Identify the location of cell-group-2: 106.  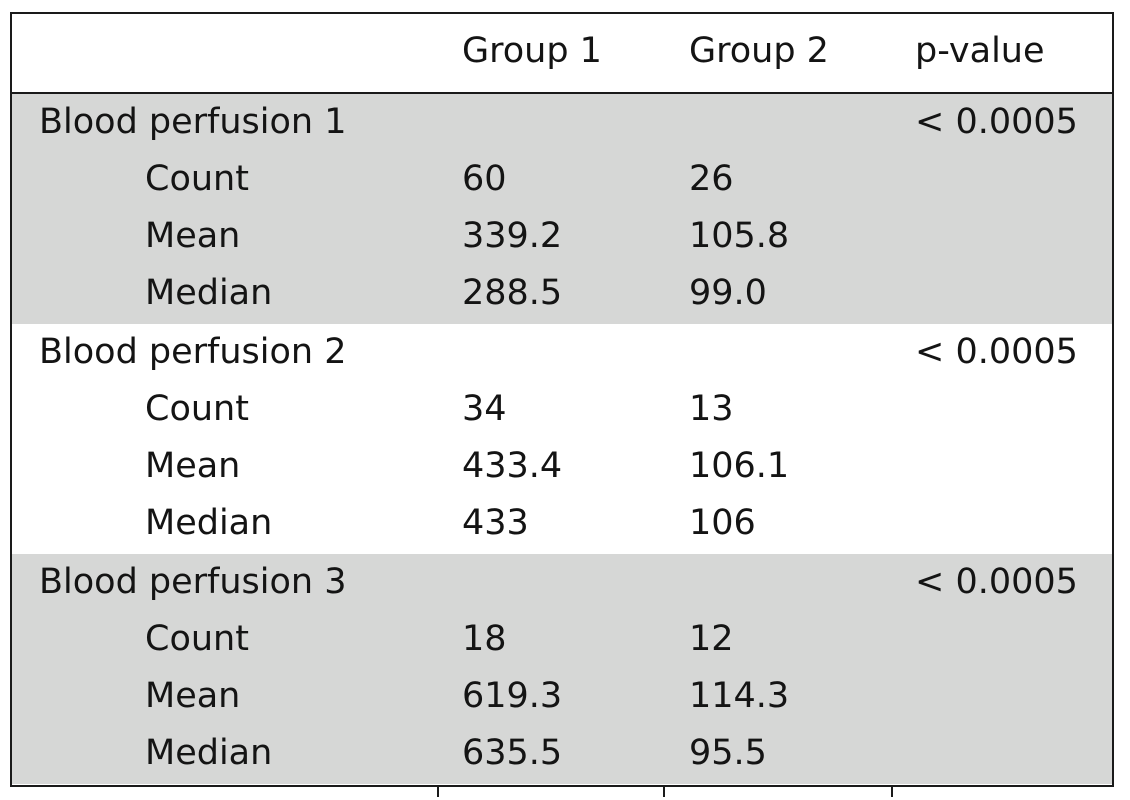
(722, 523).